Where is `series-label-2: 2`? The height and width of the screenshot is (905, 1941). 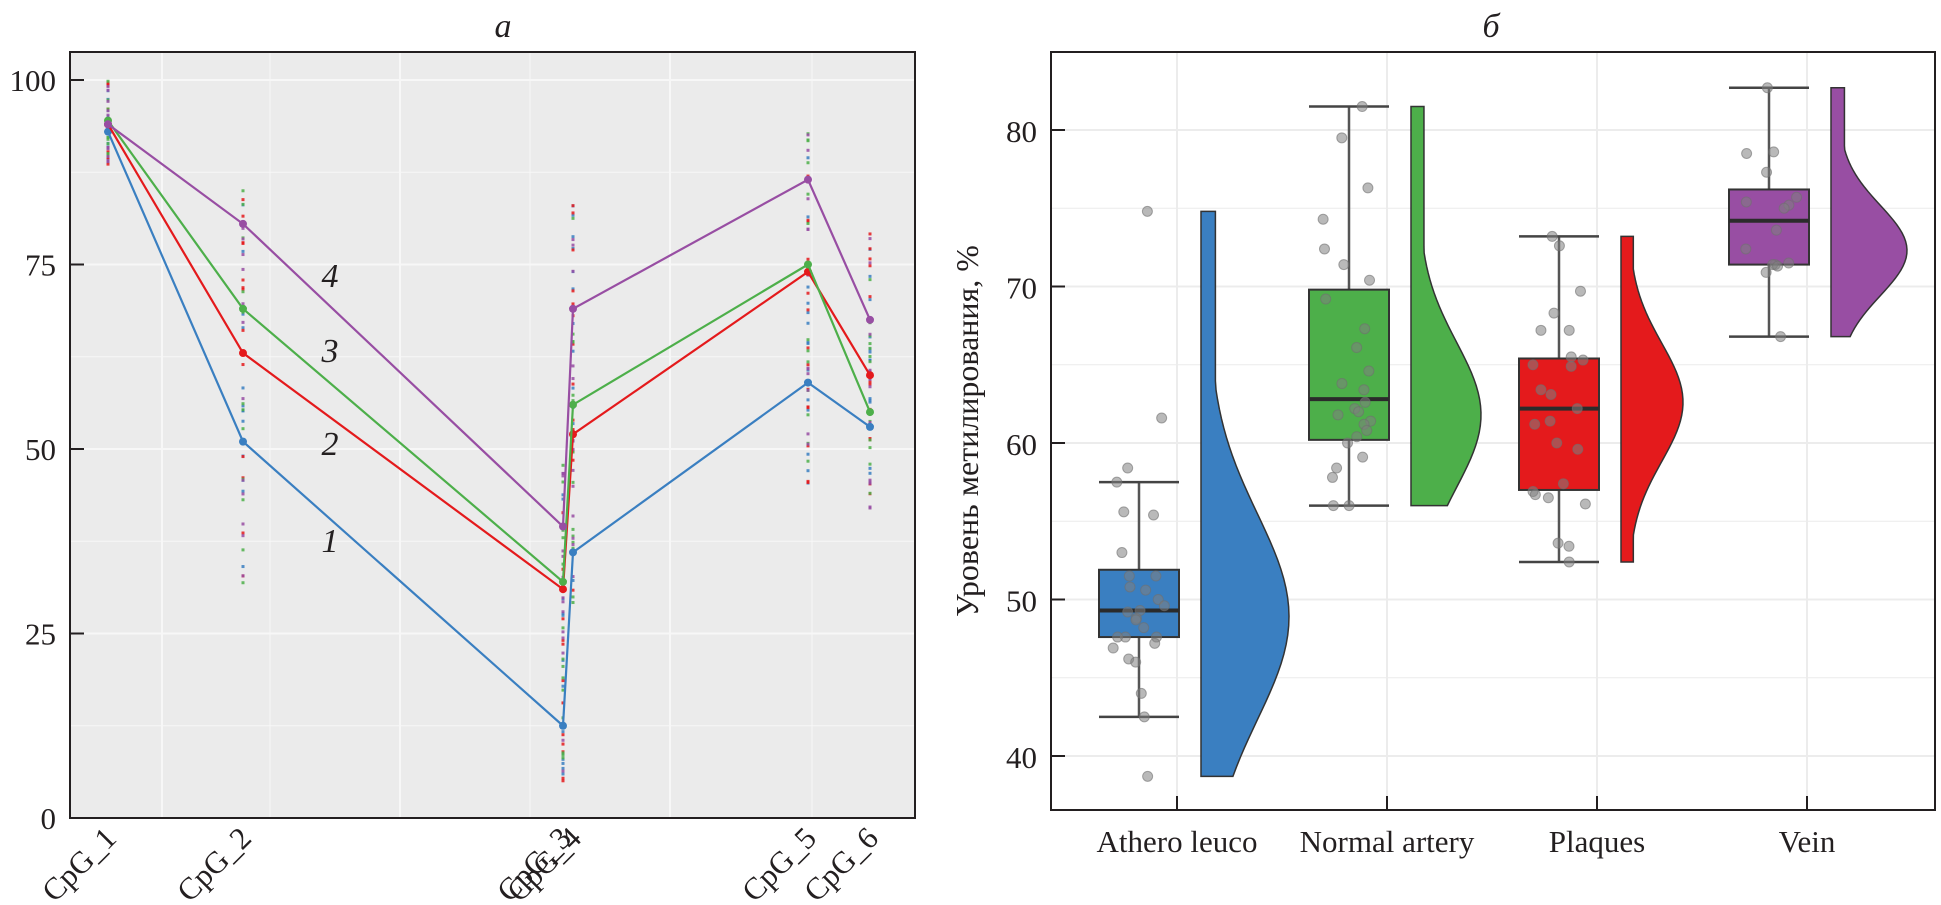 series-label-2: 2 is located at coordinates (330, 444).